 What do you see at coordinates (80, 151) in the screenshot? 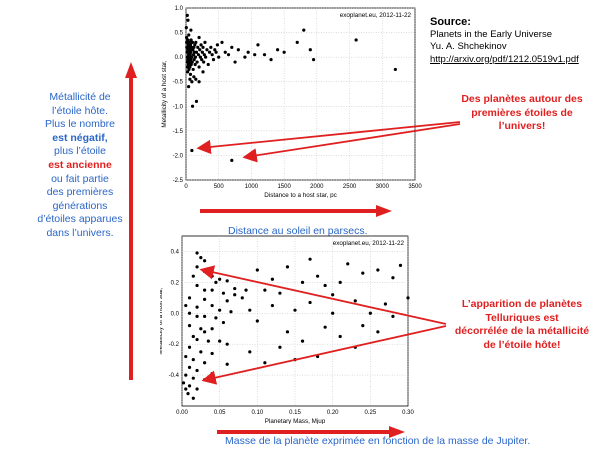
I see `desc-line: plus l’étoile` at bounding box center [80, 151].